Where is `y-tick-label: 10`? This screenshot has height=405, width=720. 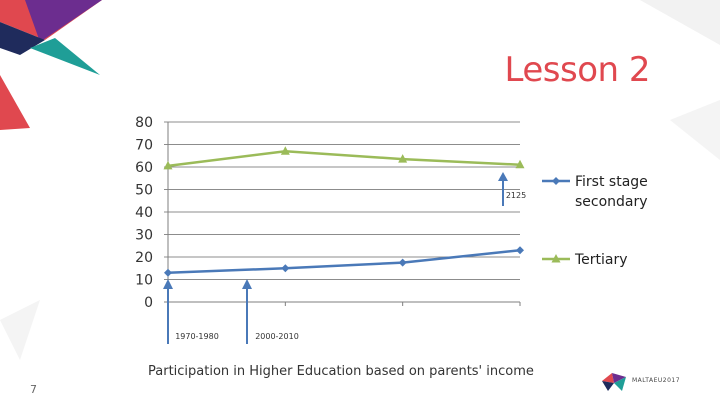
y-tick-label: 10 is located at coordinates (144, 281).